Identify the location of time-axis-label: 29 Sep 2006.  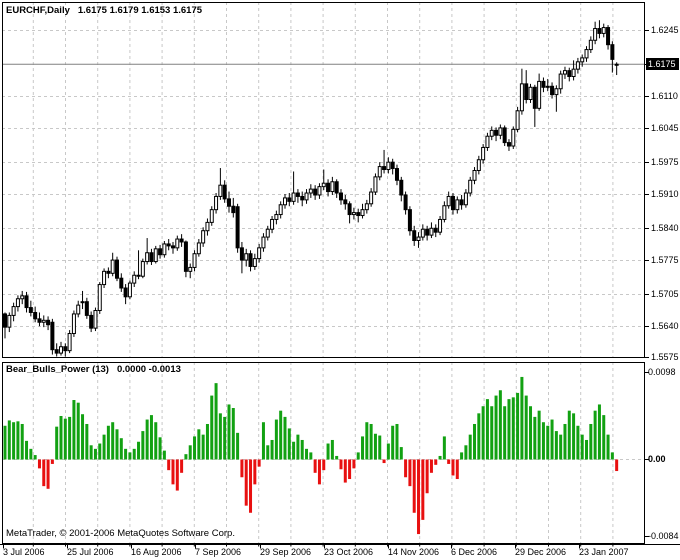
(286, 552).